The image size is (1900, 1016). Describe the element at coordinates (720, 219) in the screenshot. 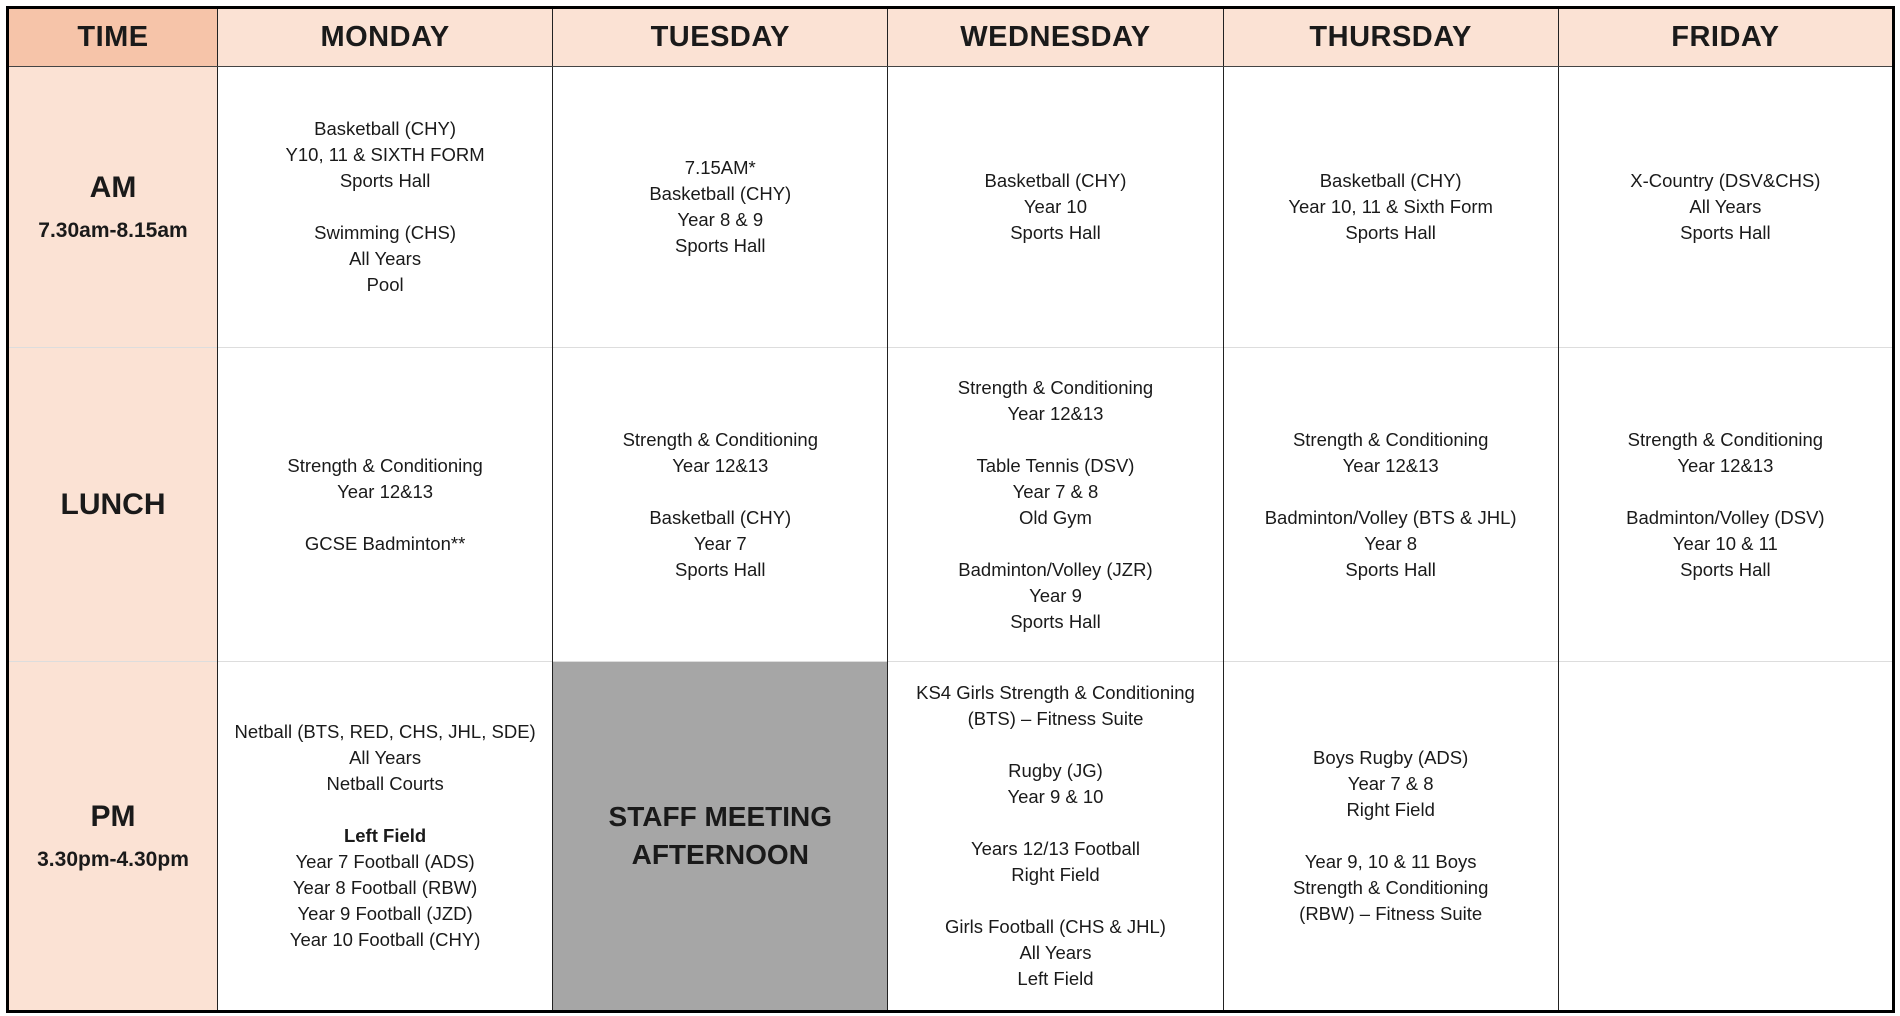

I see `activity-line: Year 8 & 9` at that location.